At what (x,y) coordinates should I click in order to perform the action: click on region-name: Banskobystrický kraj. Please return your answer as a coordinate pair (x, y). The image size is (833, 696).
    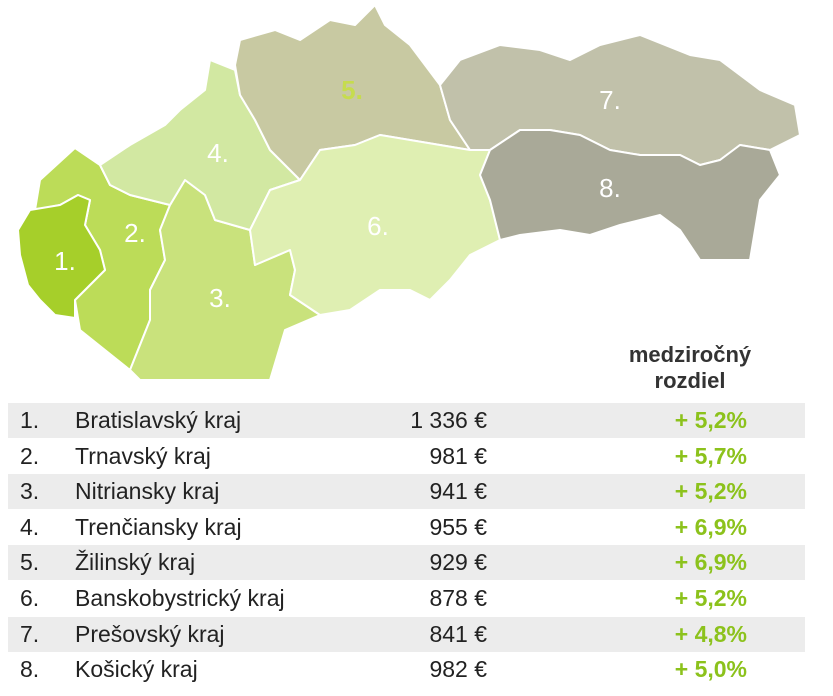
    Looking at the image, I should click on (180, 598).